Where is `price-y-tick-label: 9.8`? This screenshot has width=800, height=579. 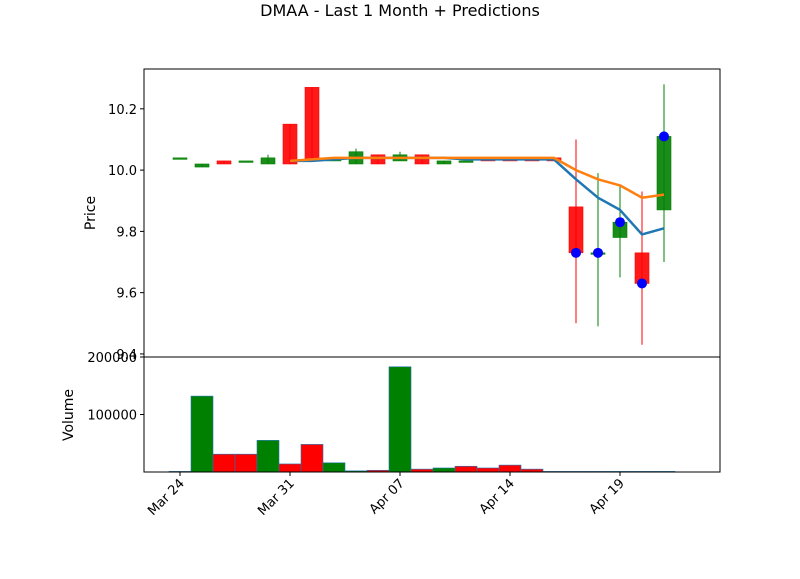 price-y-tick-label: 9.8 is located at coordinates (126, 232).